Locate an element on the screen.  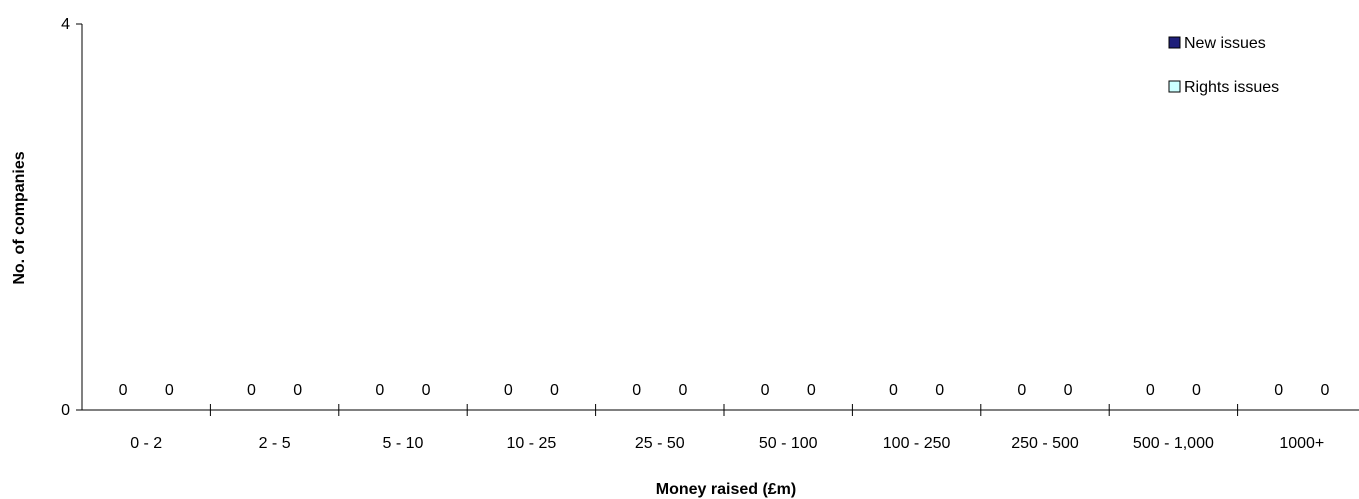
y-tick-label: 0 is located at coordinates (65, 410).